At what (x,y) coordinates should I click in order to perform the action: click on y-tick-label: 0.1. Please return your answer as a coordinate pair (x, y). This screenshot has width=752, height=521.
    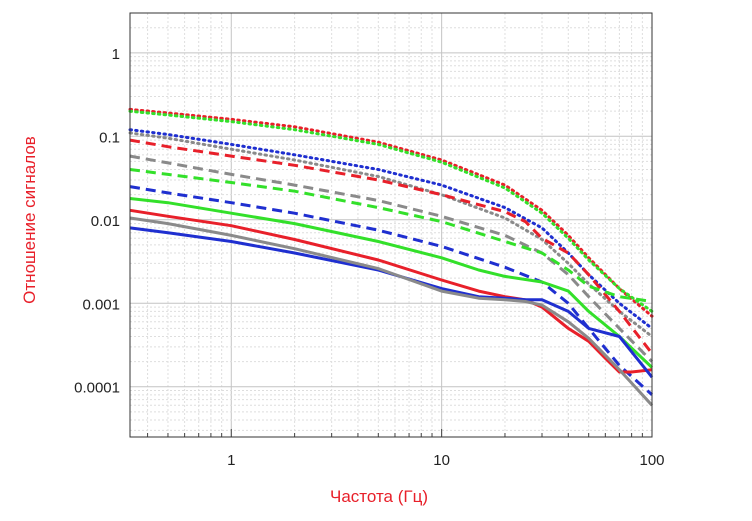
    Looking at the image, I should click on (109, 137).